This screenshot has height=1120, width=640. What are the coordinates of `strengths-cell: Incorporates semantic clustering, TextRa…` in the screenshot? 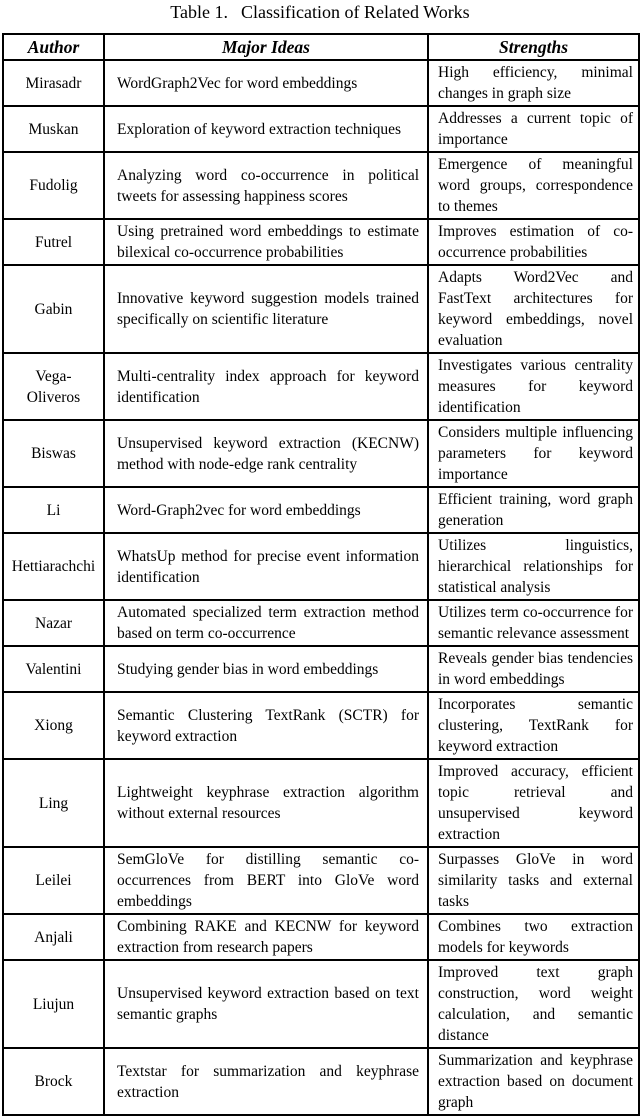 It's located at (533, 725).